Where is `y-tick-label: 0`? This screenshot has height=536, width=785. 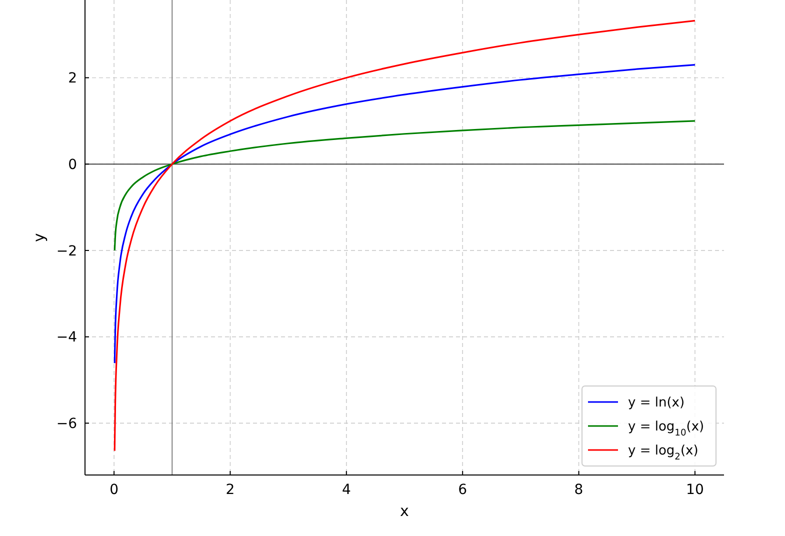 y-tick-label: 0 is located at coordinates (72, 164).